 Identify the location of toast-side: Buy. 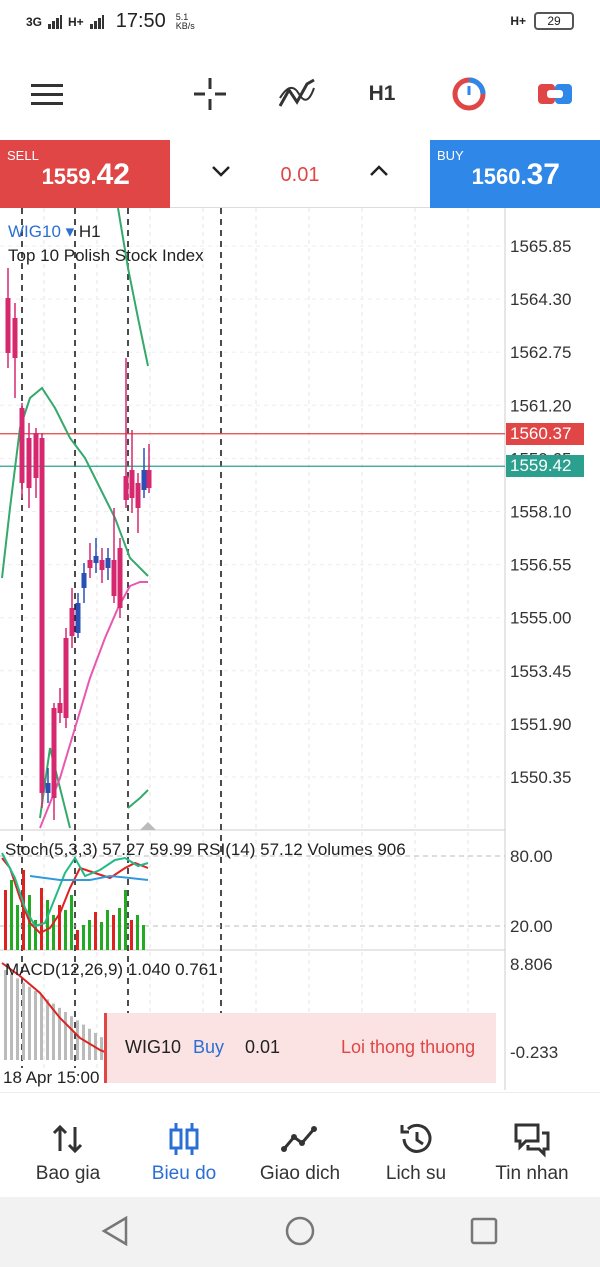
(209, 1047).